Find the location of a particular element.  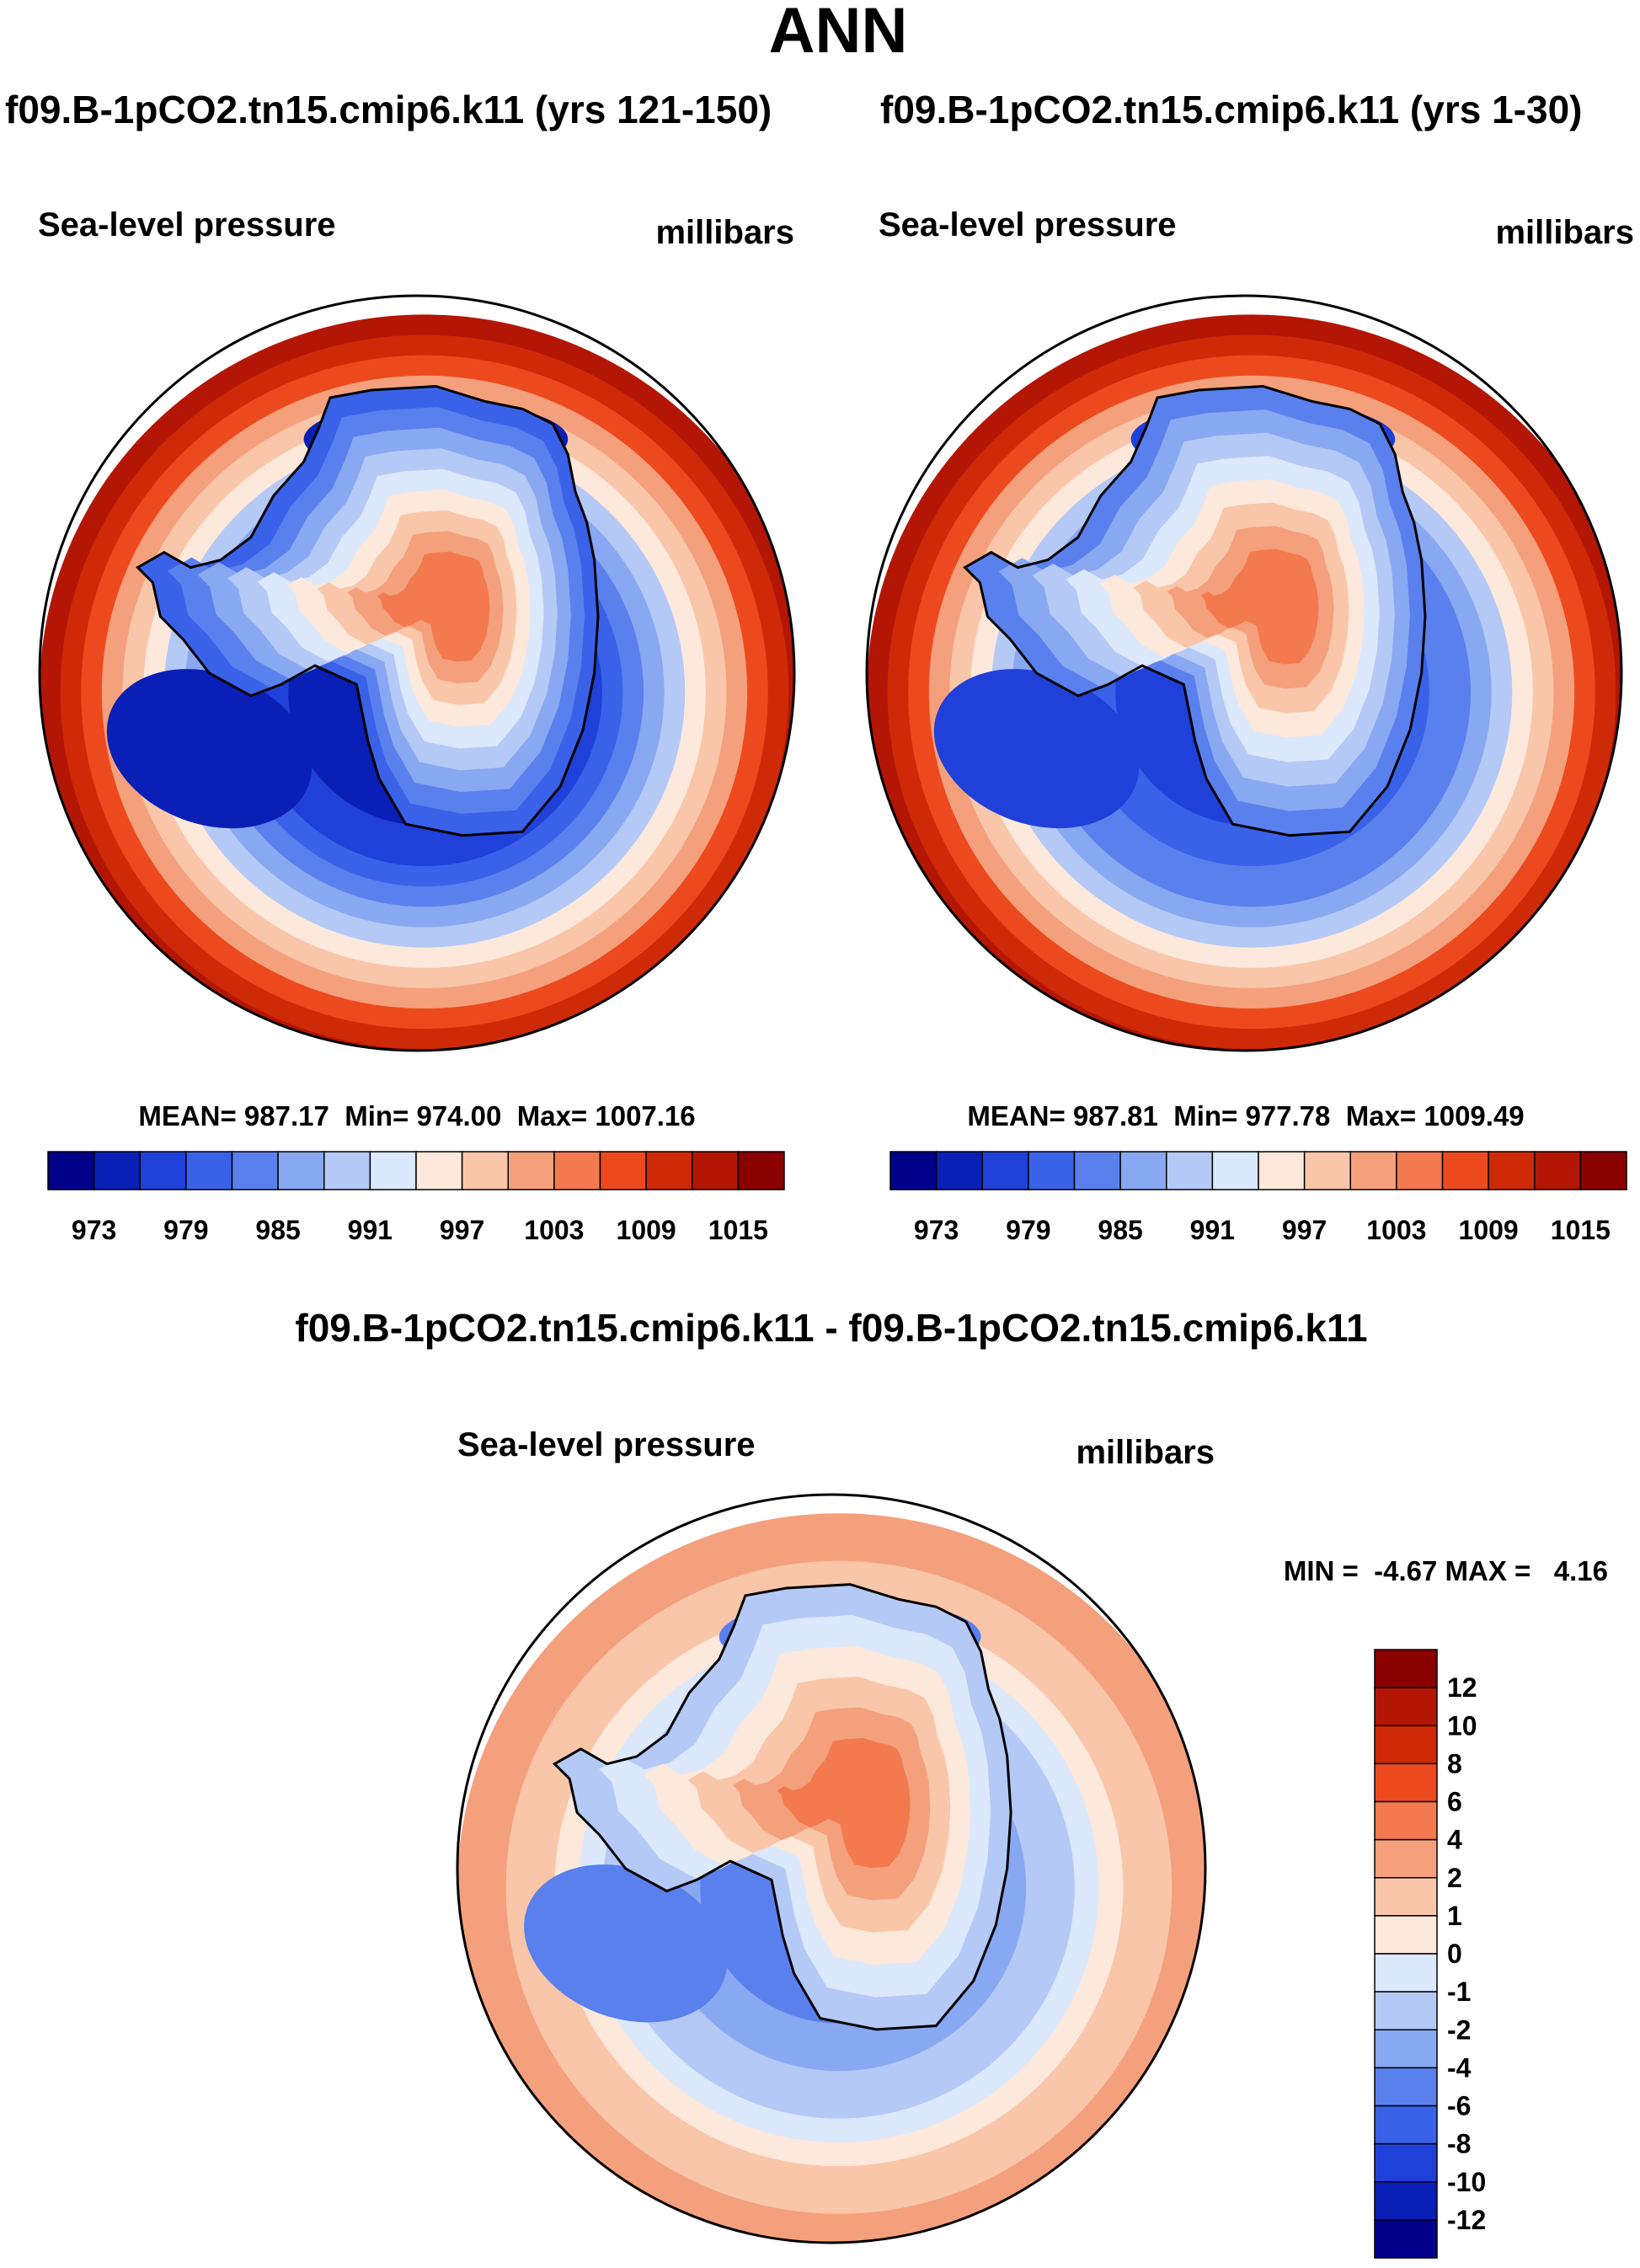

colorbar-tick-label: -6 is located at coordinates (1459, 2106).